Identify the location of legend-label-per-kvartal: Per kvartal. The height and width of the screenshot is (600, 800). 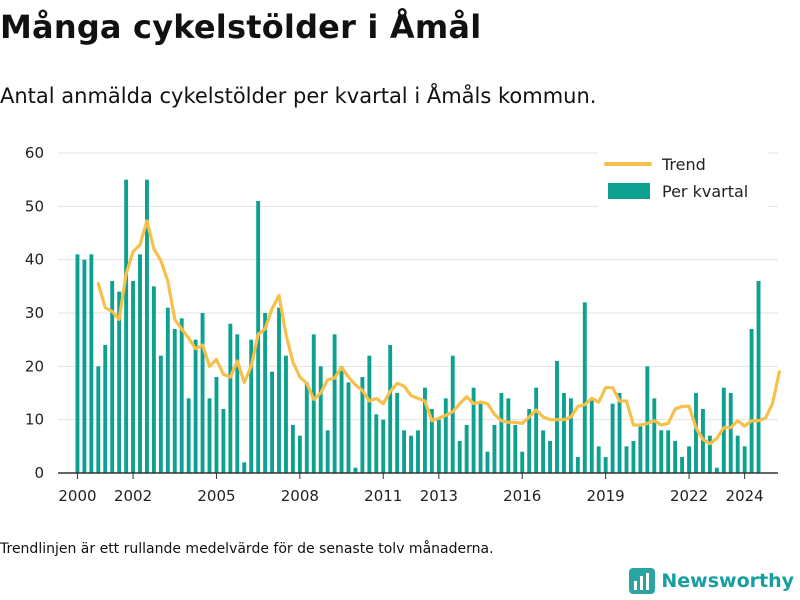
(705, 191).